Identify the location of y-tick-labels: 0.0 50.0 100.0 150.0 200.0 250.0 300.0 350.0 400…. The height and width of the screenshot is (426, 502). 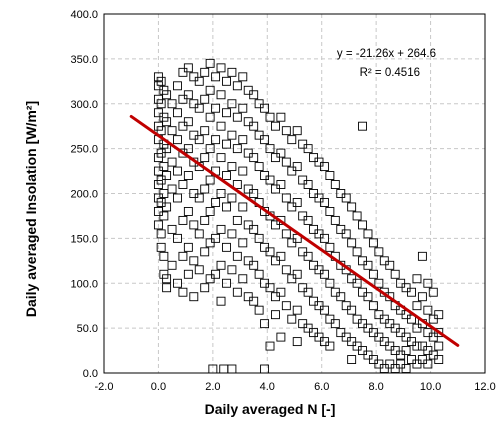
(84, 194).